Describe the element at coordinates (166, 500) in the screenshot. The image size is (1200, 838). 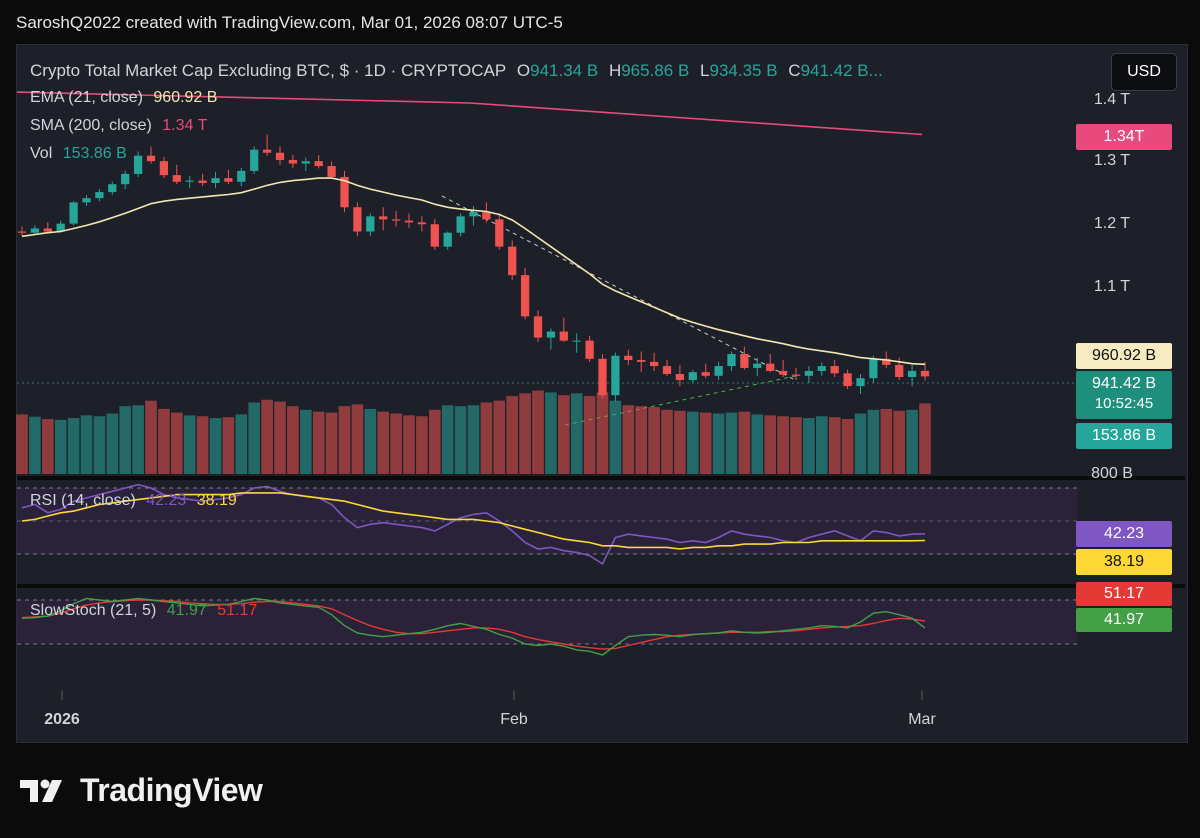
I see `rsi-value: 42.23` at that location.